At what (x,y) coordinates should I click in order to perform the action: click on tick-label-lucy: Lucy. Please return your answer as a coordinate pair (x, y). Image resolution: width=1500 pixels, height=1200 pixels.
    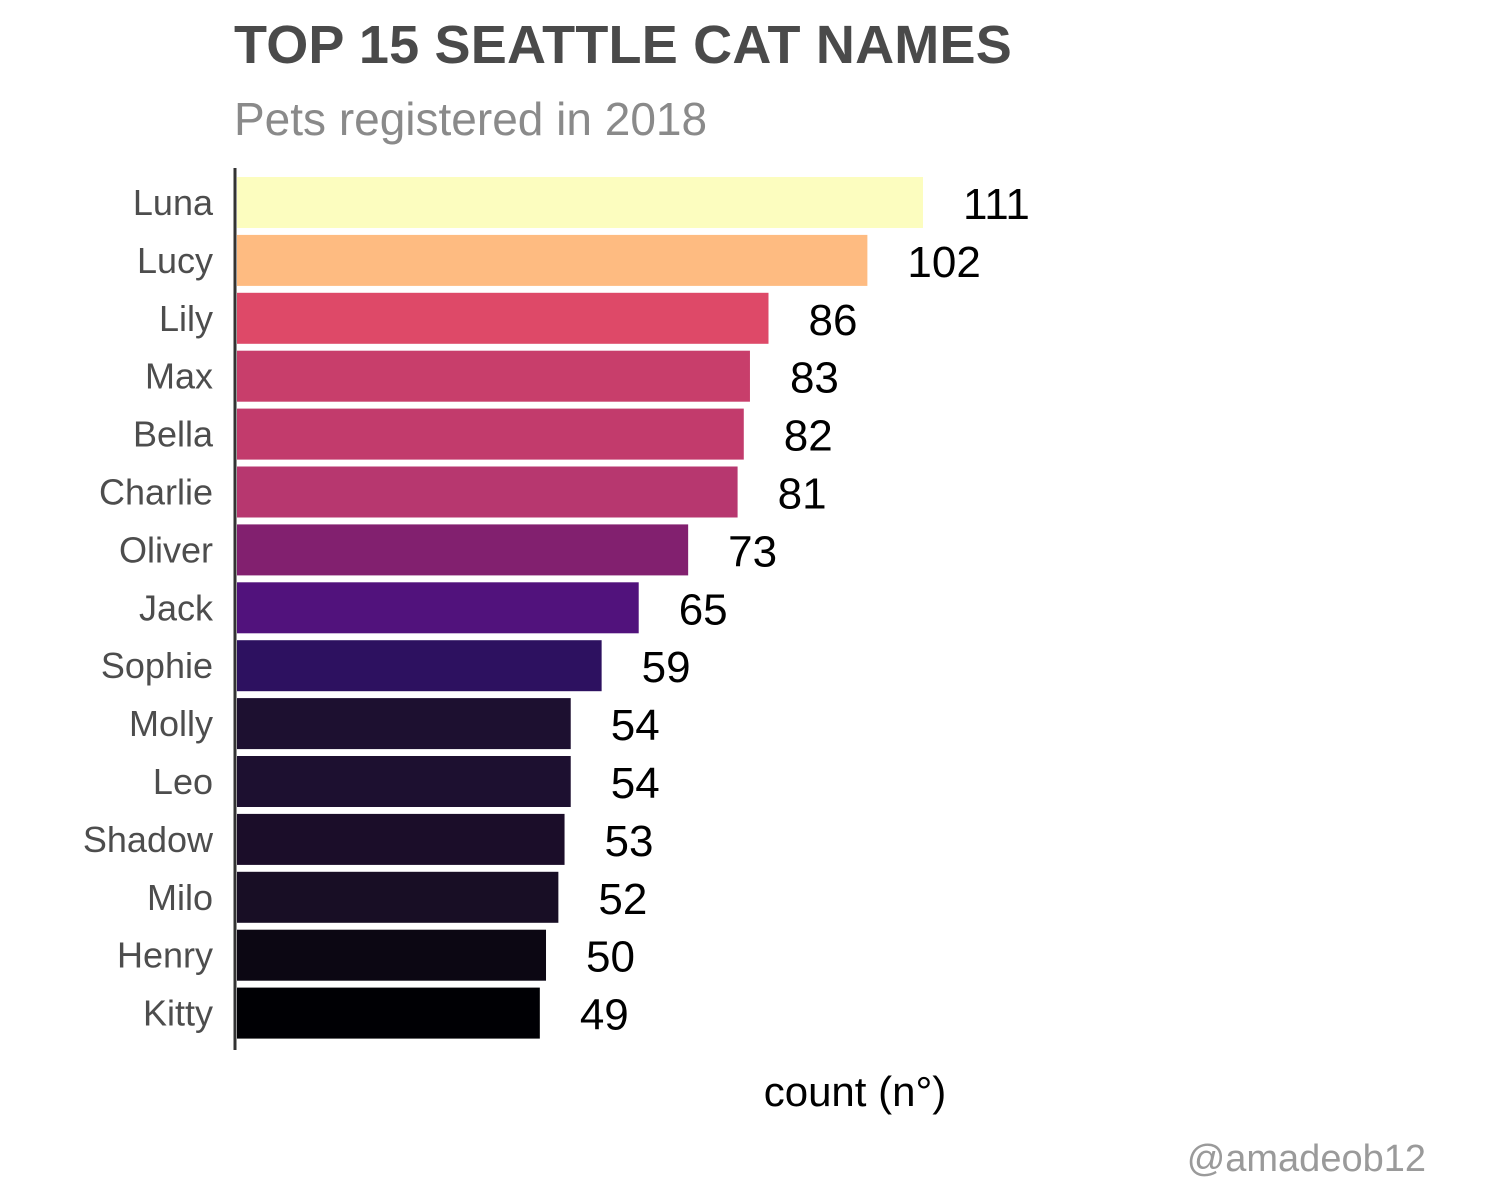
    Looking at the image, I should click on (175, 260).